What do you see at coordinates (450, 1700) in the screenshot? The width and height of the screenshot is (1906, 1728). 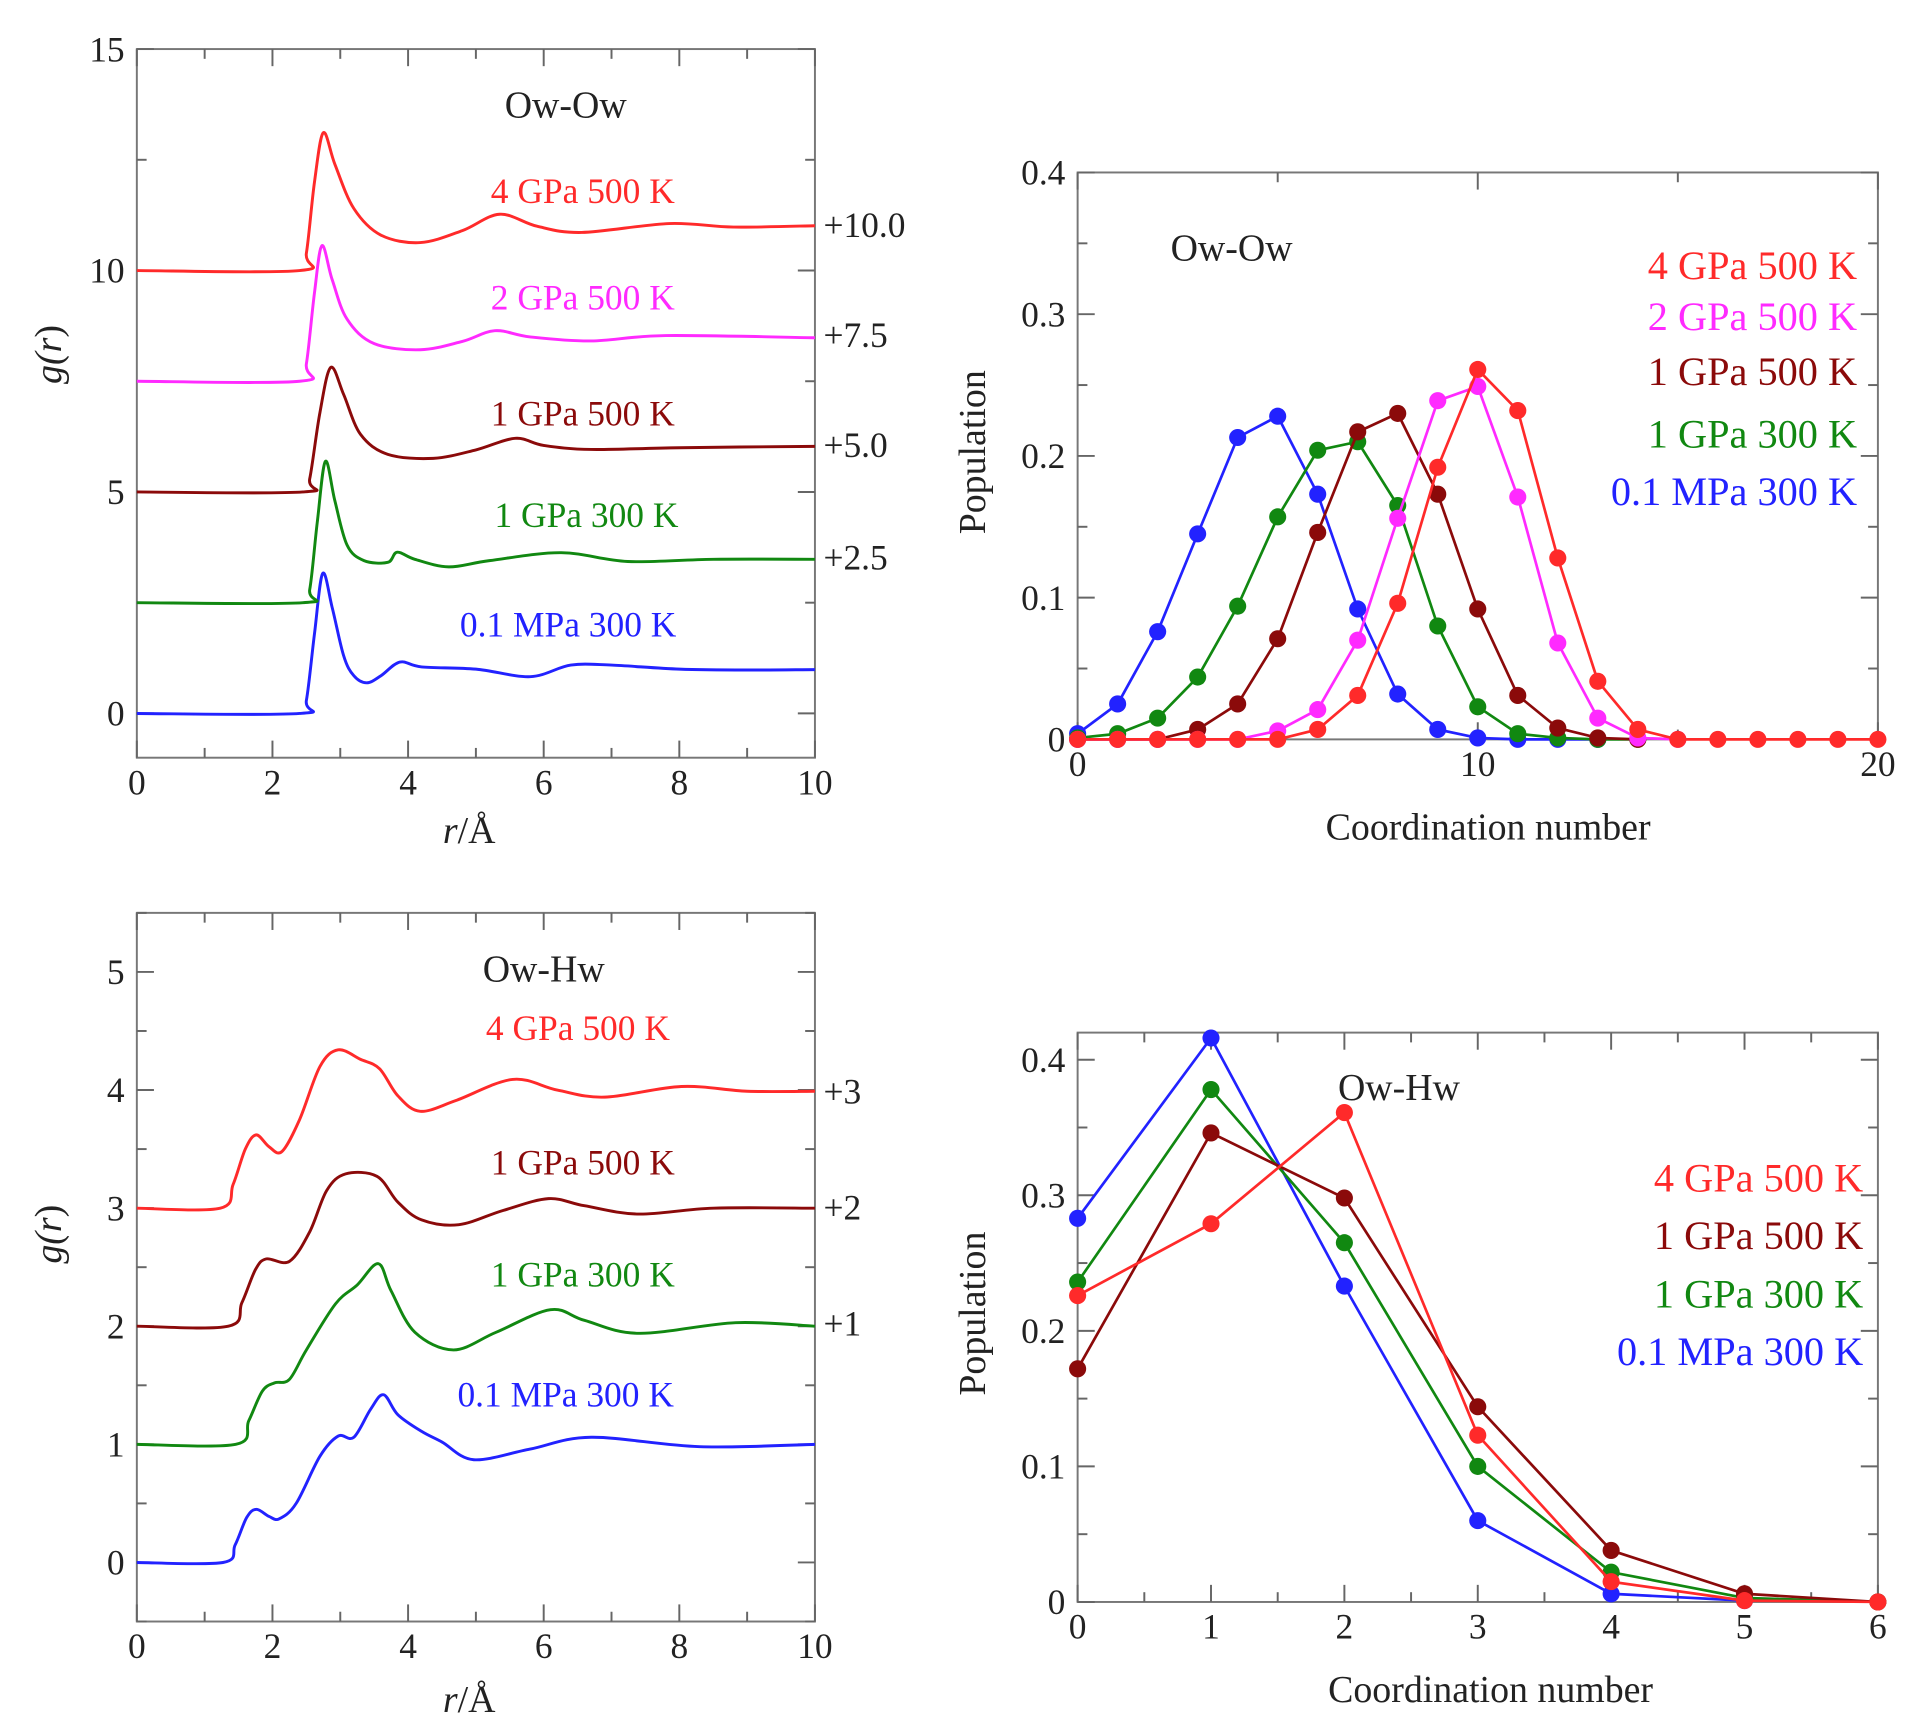 I see `x-axis-var: r` at bounding box center [450, 1700].